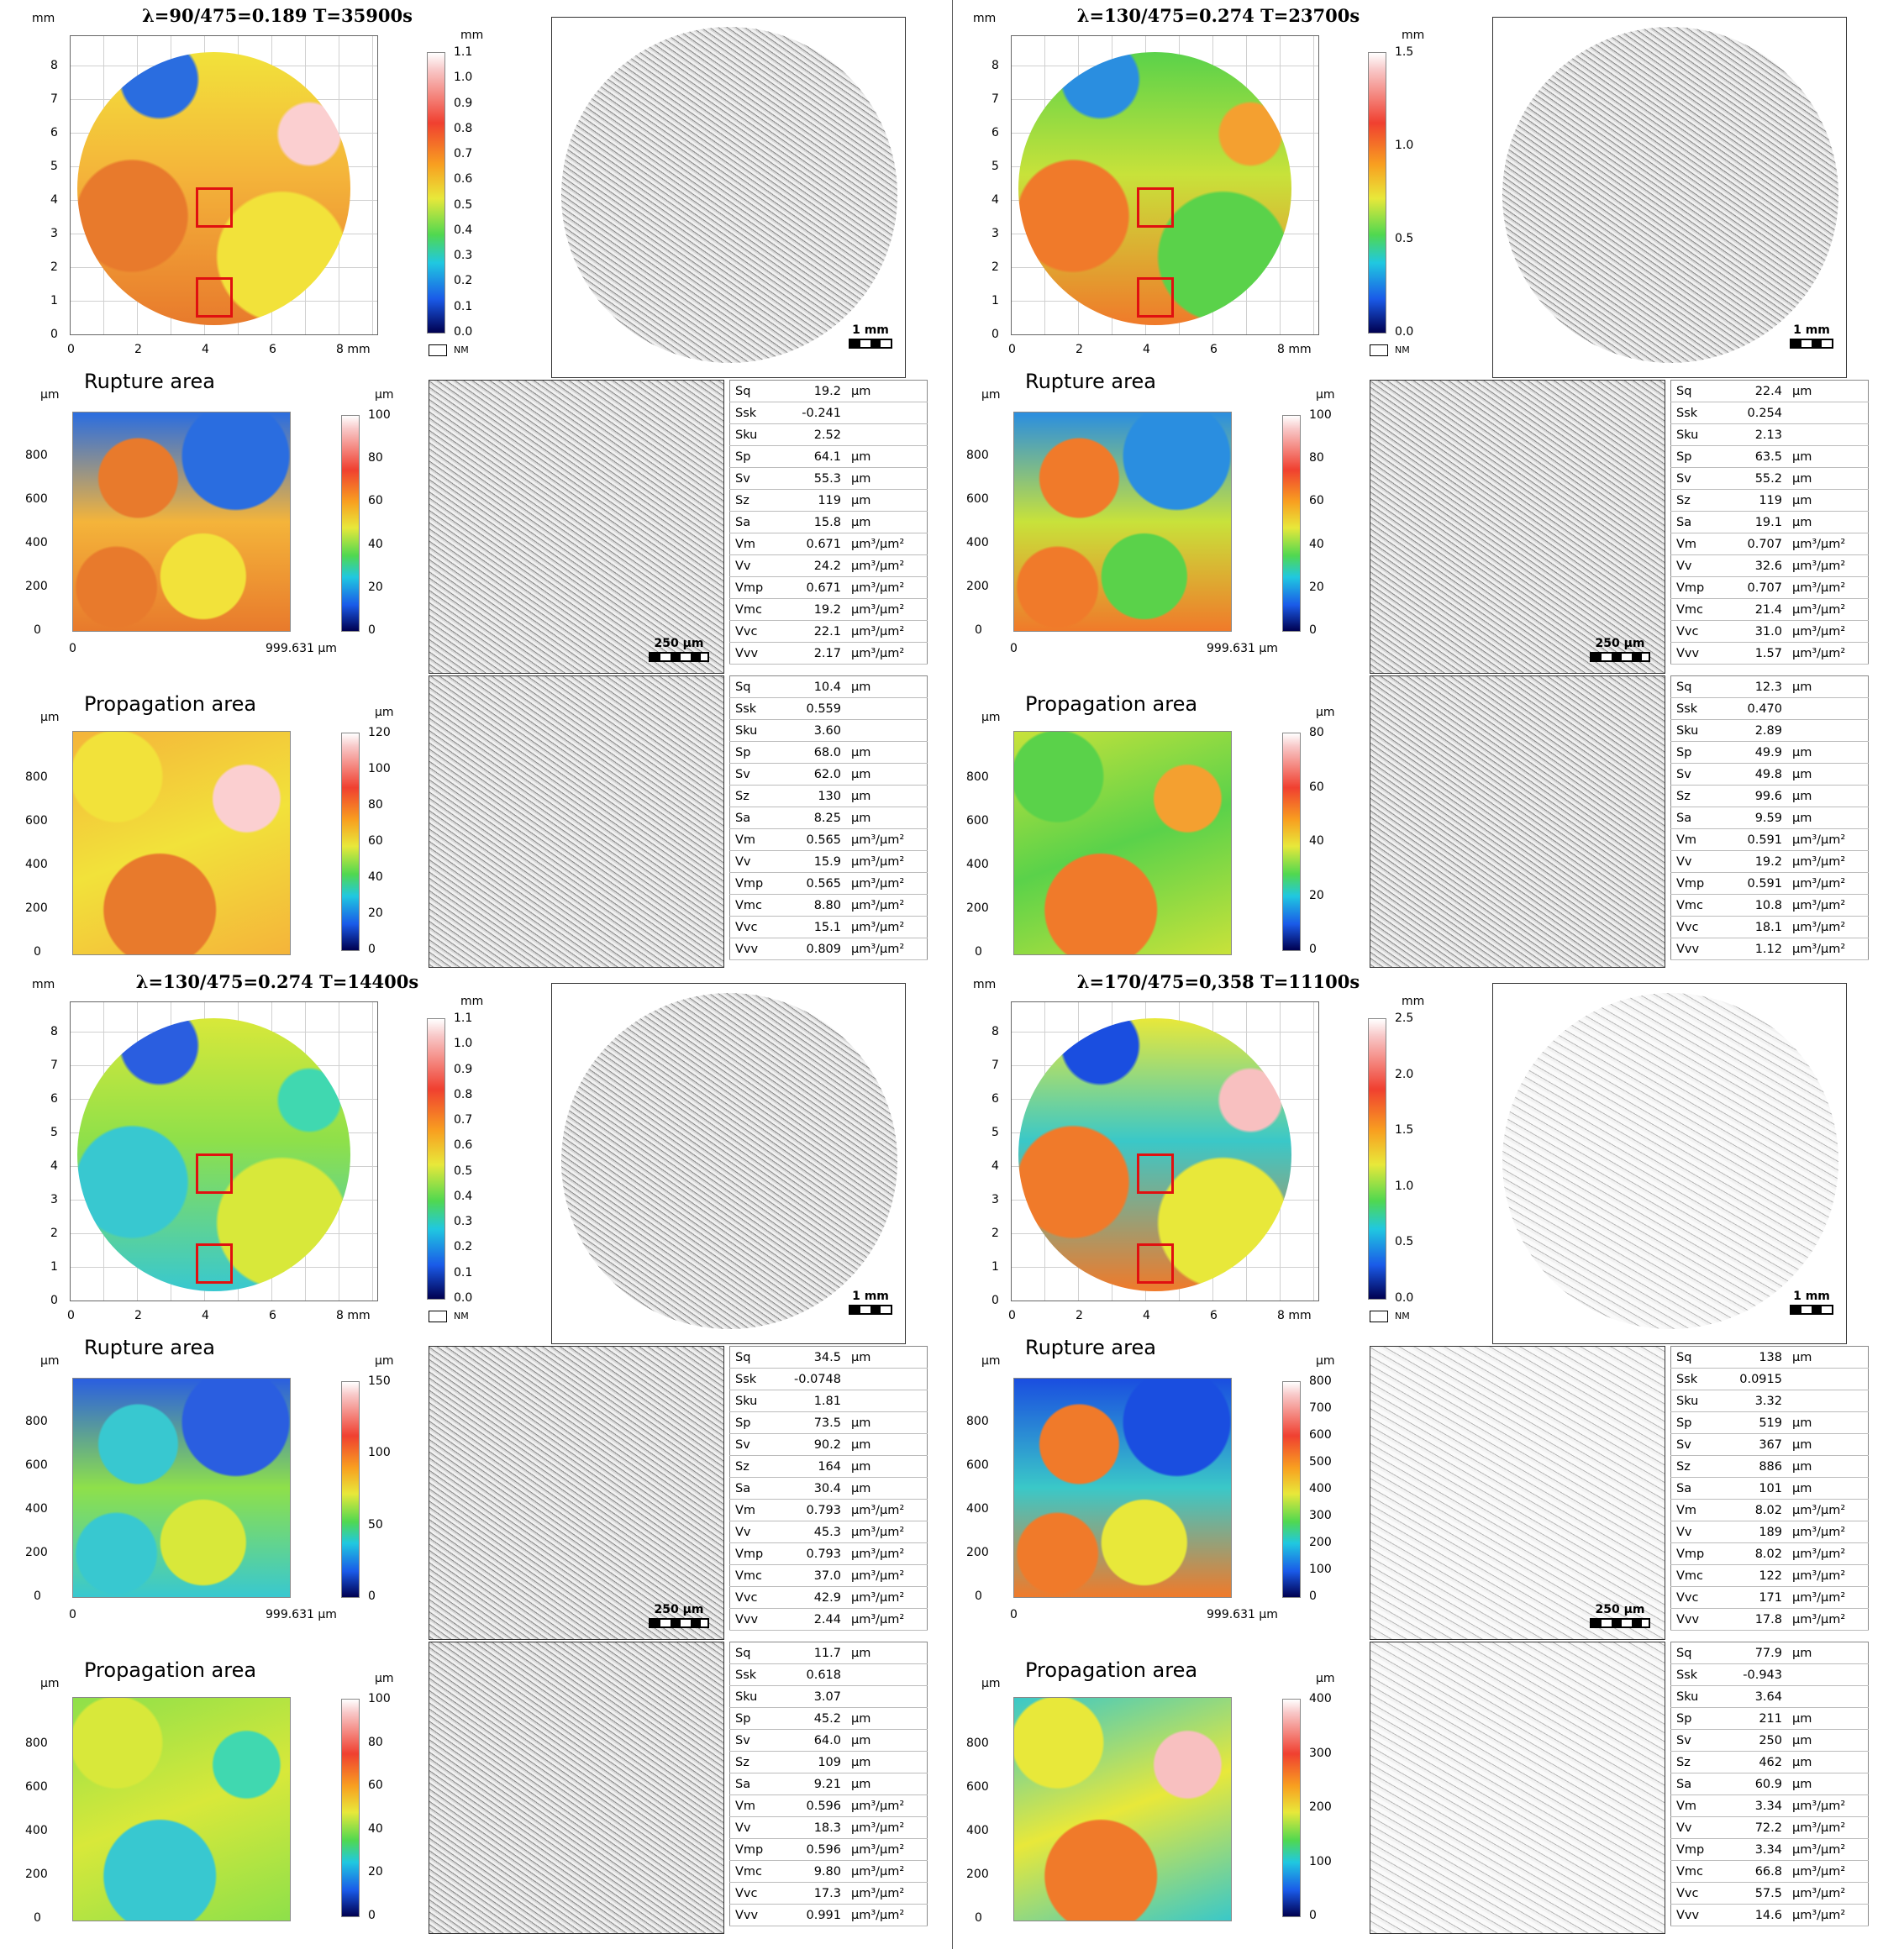 The width and height of the screenshot is (1904, 1960). Describe the element at coordinates (463, 179) in the screenshot. I see `colorbar-tick-label: 0.6` at that location.